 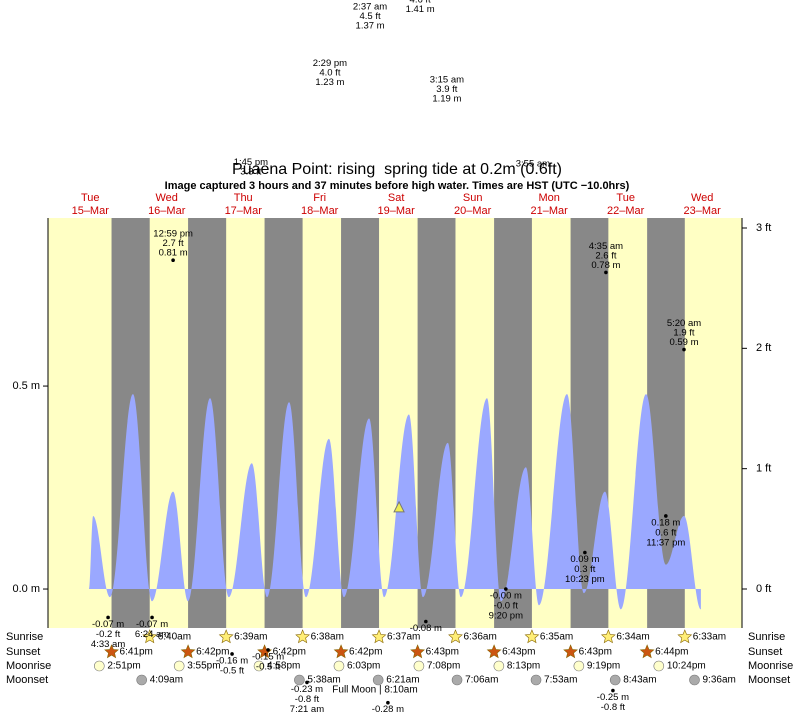 What do you see at coordinates (166, 680) in the screenshot?
I see `almanac-time: 4:09am` at bounding box center [166, 680].